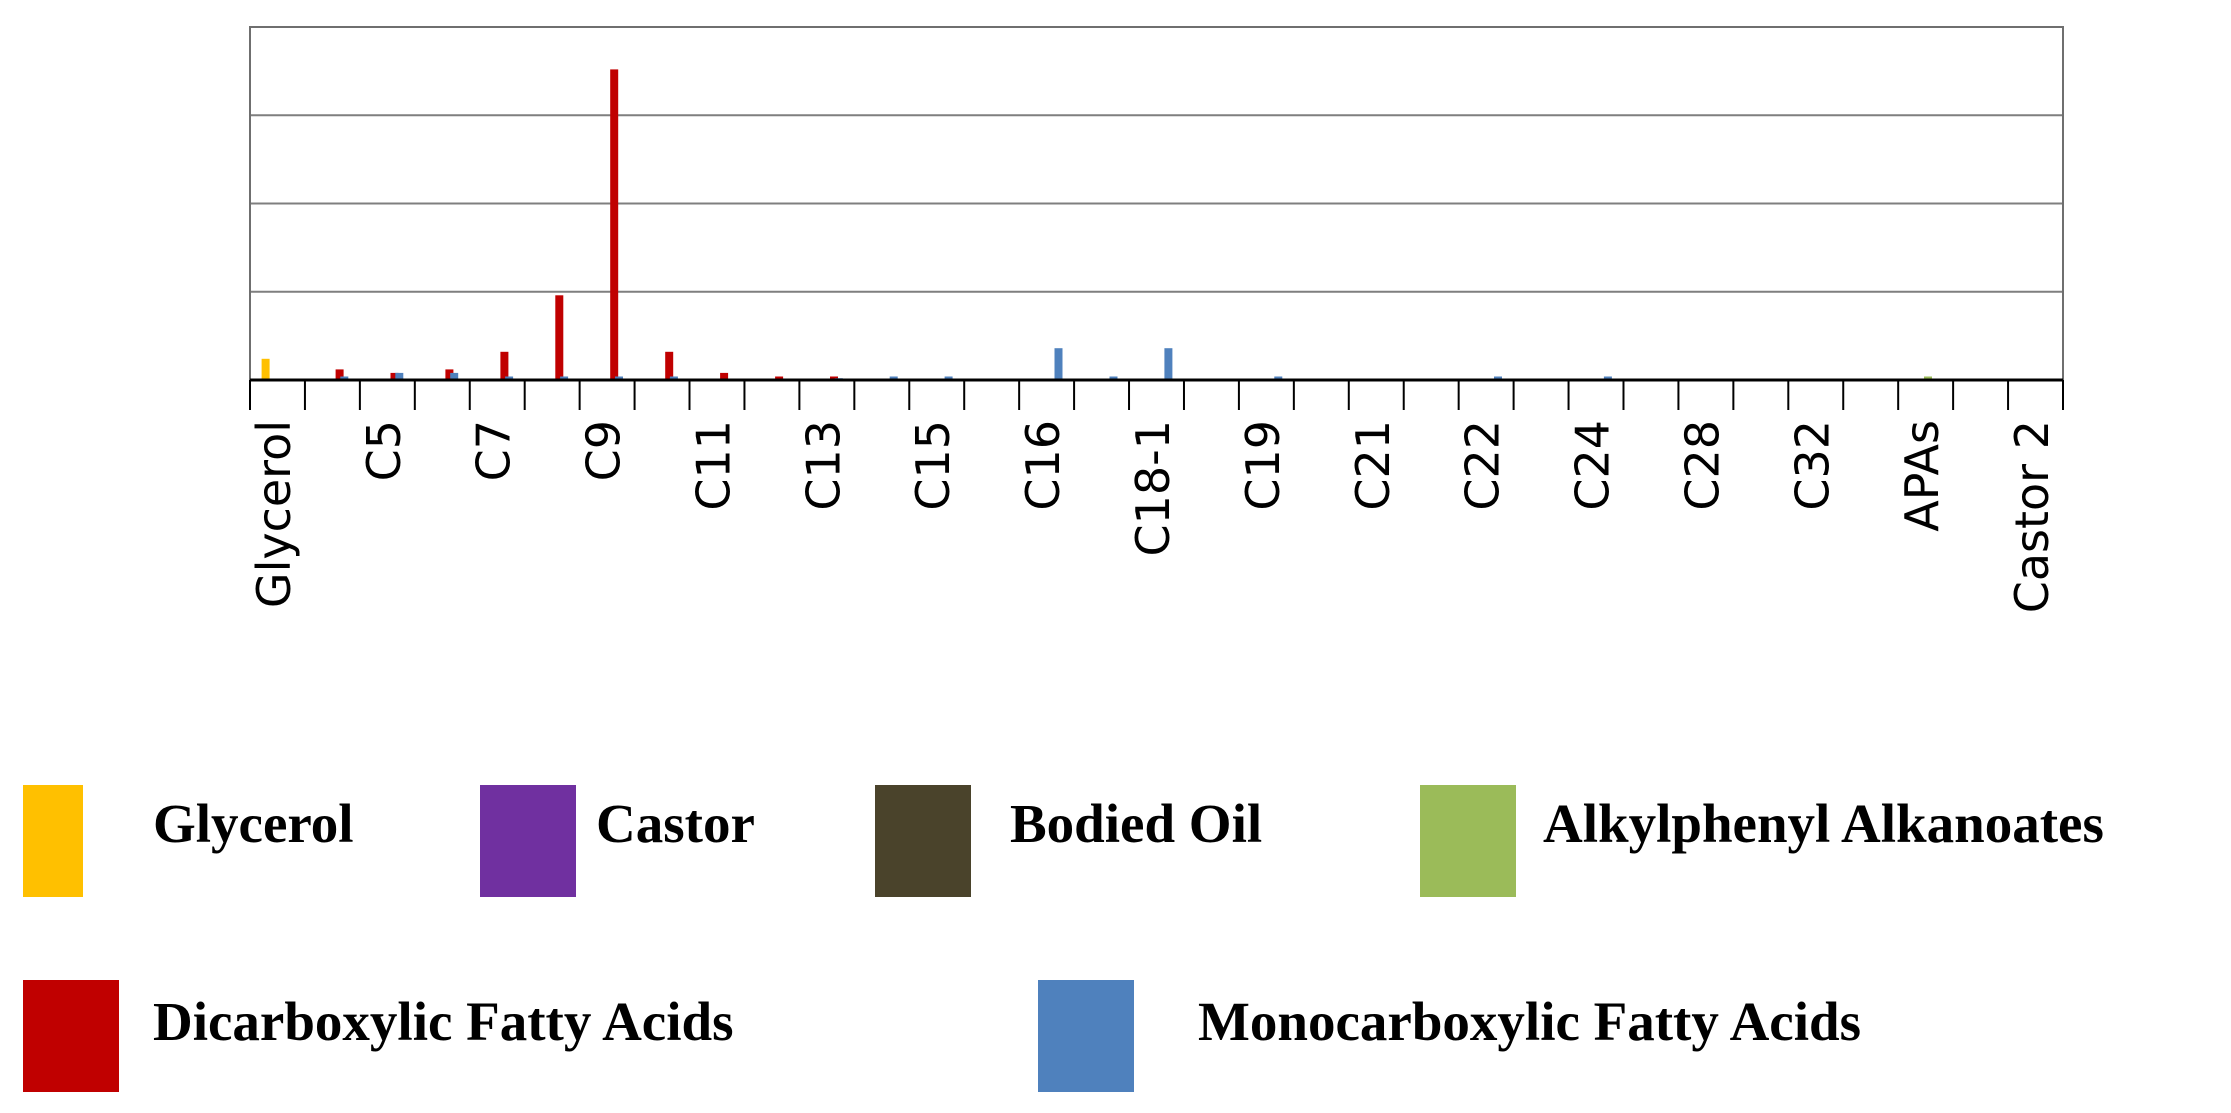  What do you see at coordinates (604, 450) in the screenshot?
I see `x-tick-label-c9: C9` at bounding box center [604, 450].